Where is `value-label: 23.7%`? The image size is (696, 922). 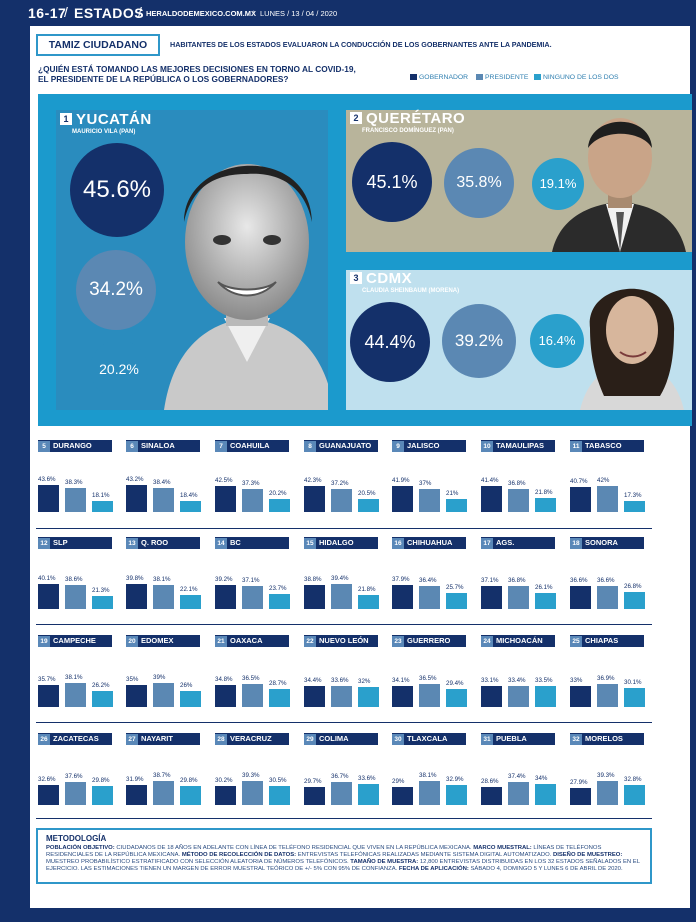
value-label: 23.7% is located at coordinates (278, 588).